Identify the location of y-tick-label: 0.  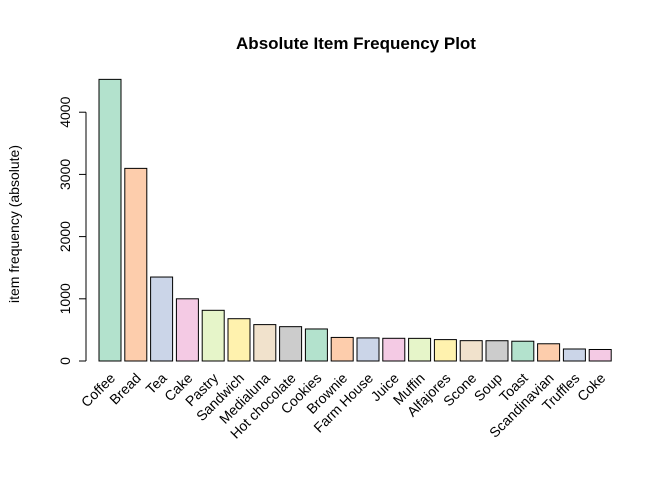
(65, 361).